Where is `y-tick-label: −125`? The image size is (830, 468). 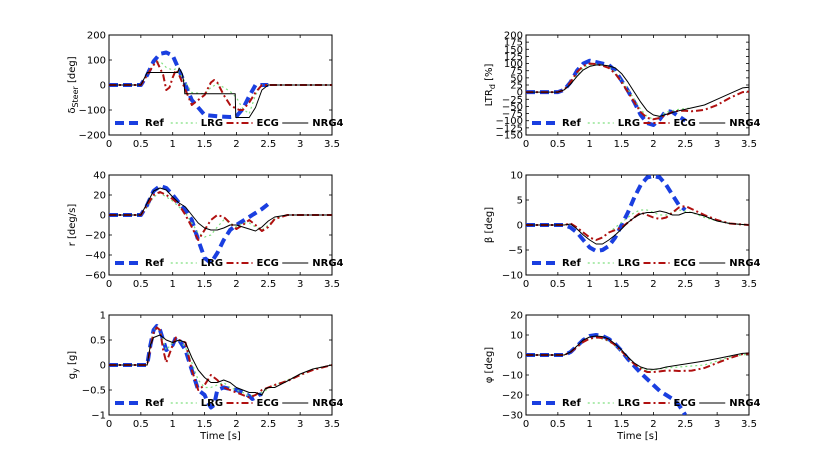
y-tick-label: −125 is located at coordinates (509, 128).